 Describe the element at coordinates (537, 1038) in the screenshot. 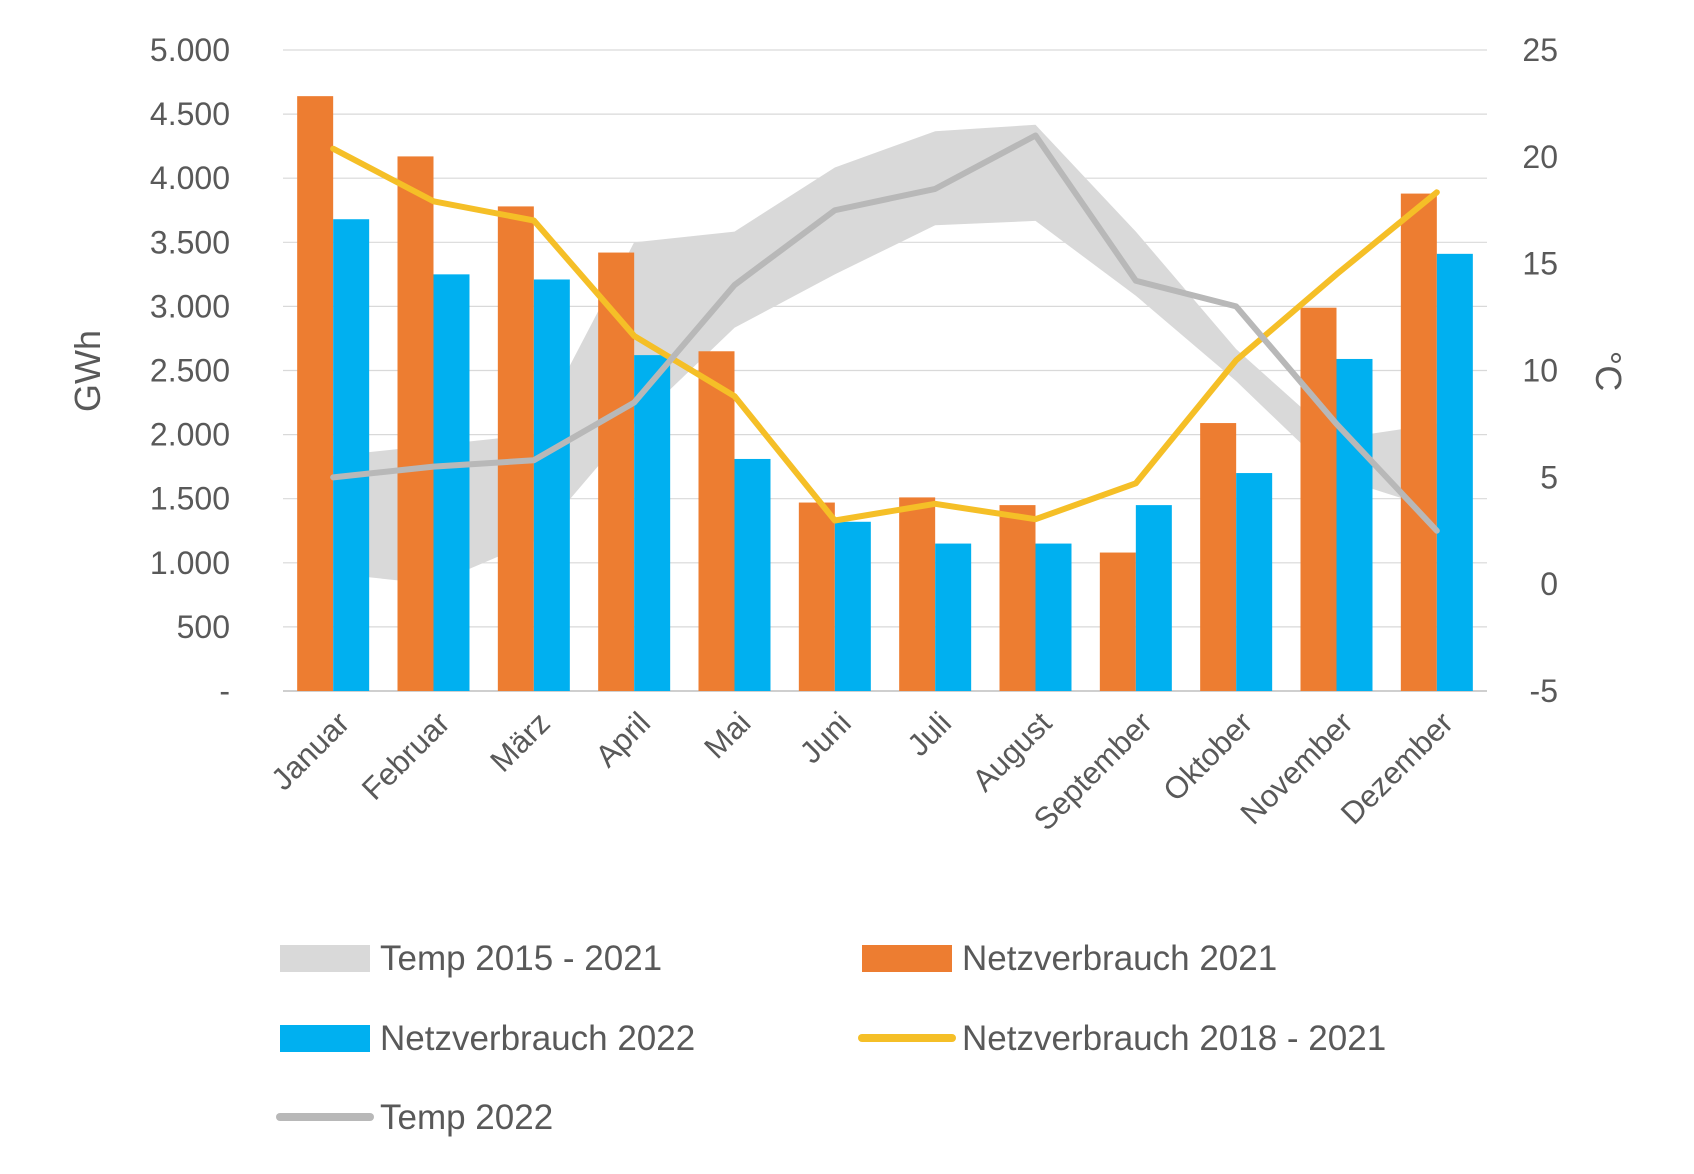

I see `legend-label-netzverbrauch-2022: Netzverbrauch 2022` at that location.